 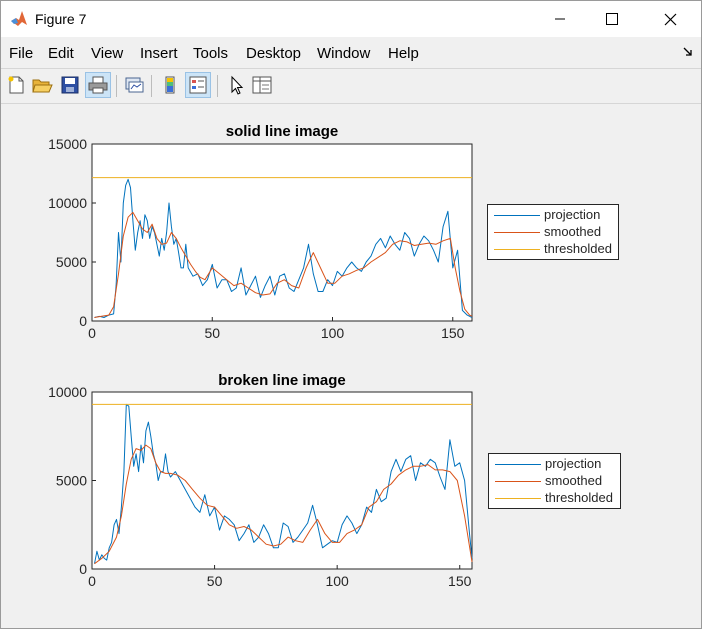 I want to click on save-figure-button, so click(x=70, y=85).